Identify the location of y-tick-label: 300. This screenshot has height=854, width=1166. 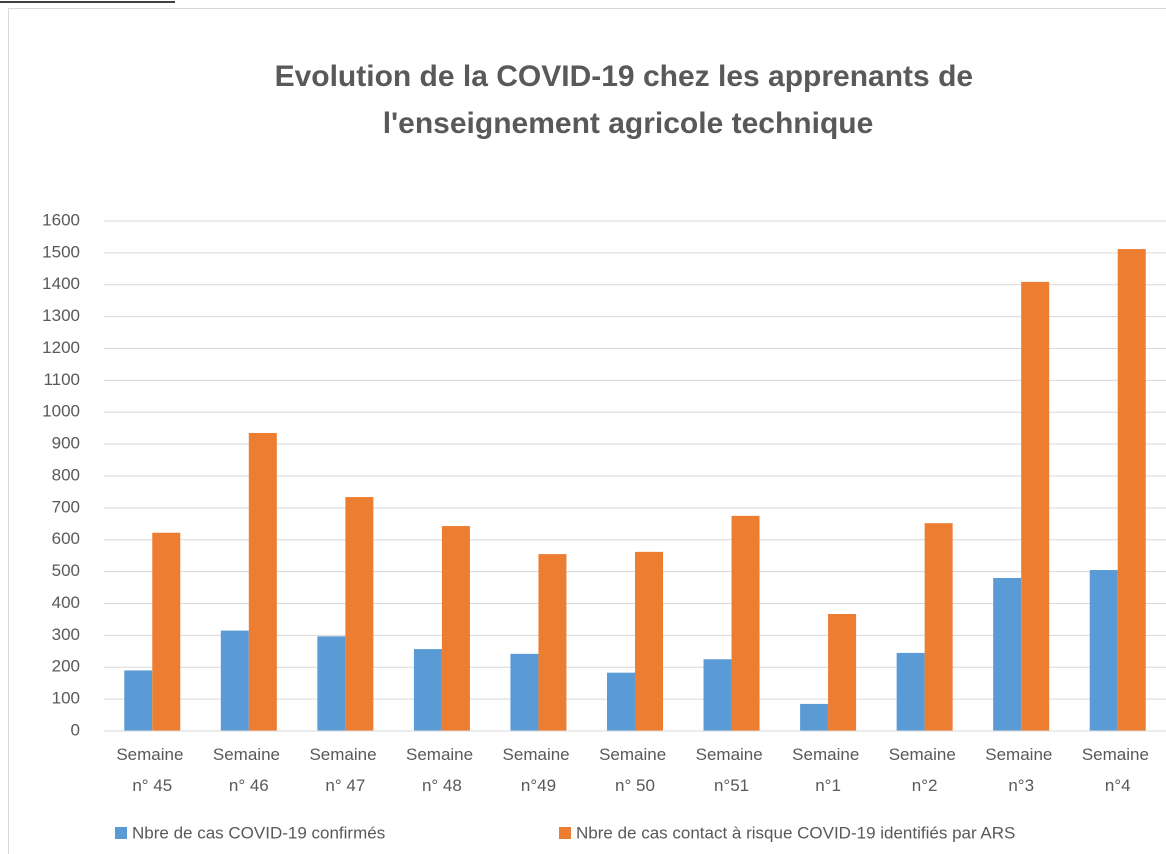
(66, 634).